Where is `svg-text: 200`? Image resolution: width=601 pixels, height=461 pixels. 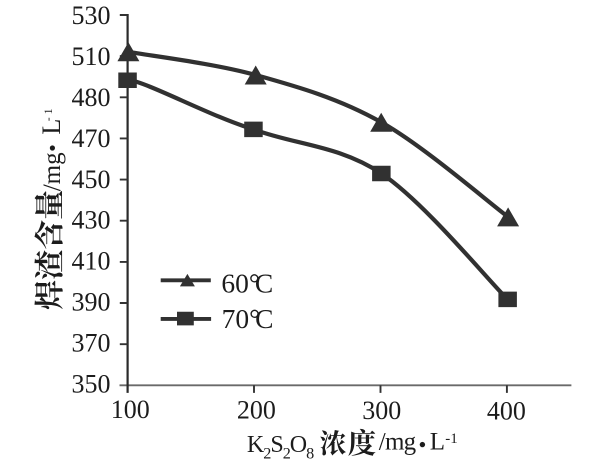 svg-text: 200 is located at coordinates (256, 410).